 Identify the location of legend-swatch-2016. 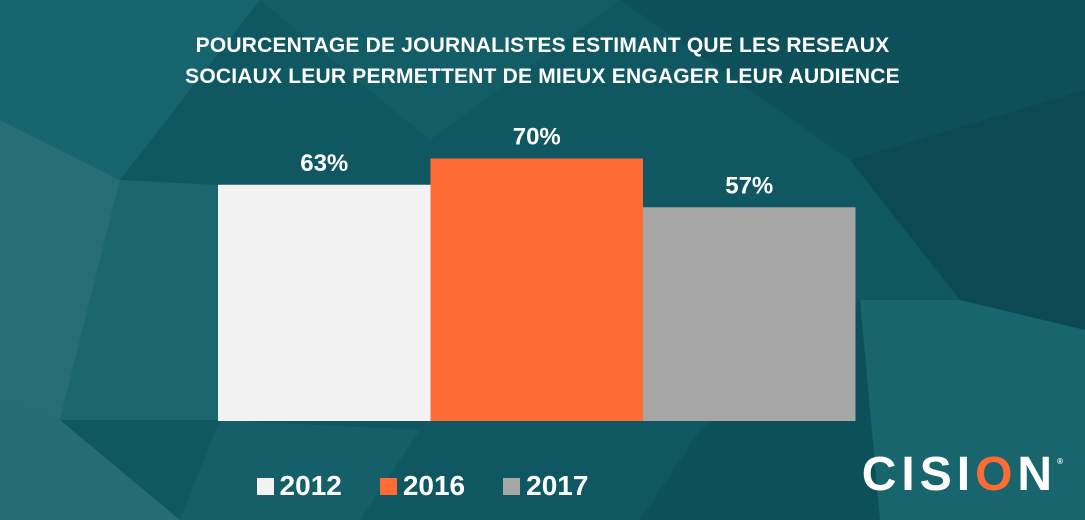
(388, 486).